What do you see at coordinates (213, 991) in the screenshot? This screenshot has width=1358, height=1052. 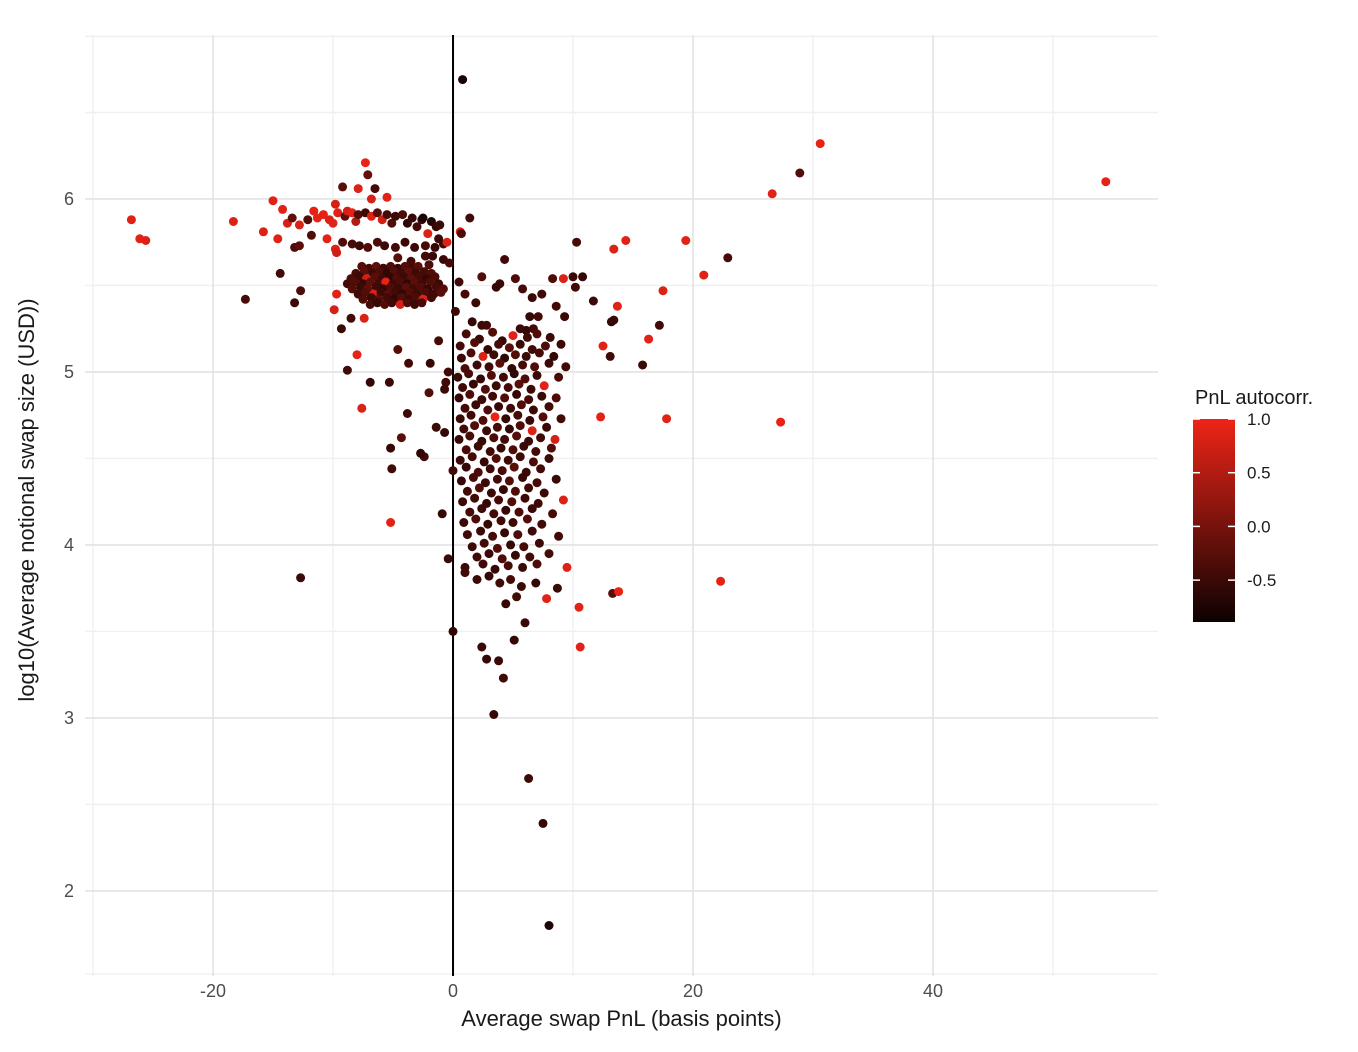 I see `x-tick-label: -20` at bounding box center [213, 991].